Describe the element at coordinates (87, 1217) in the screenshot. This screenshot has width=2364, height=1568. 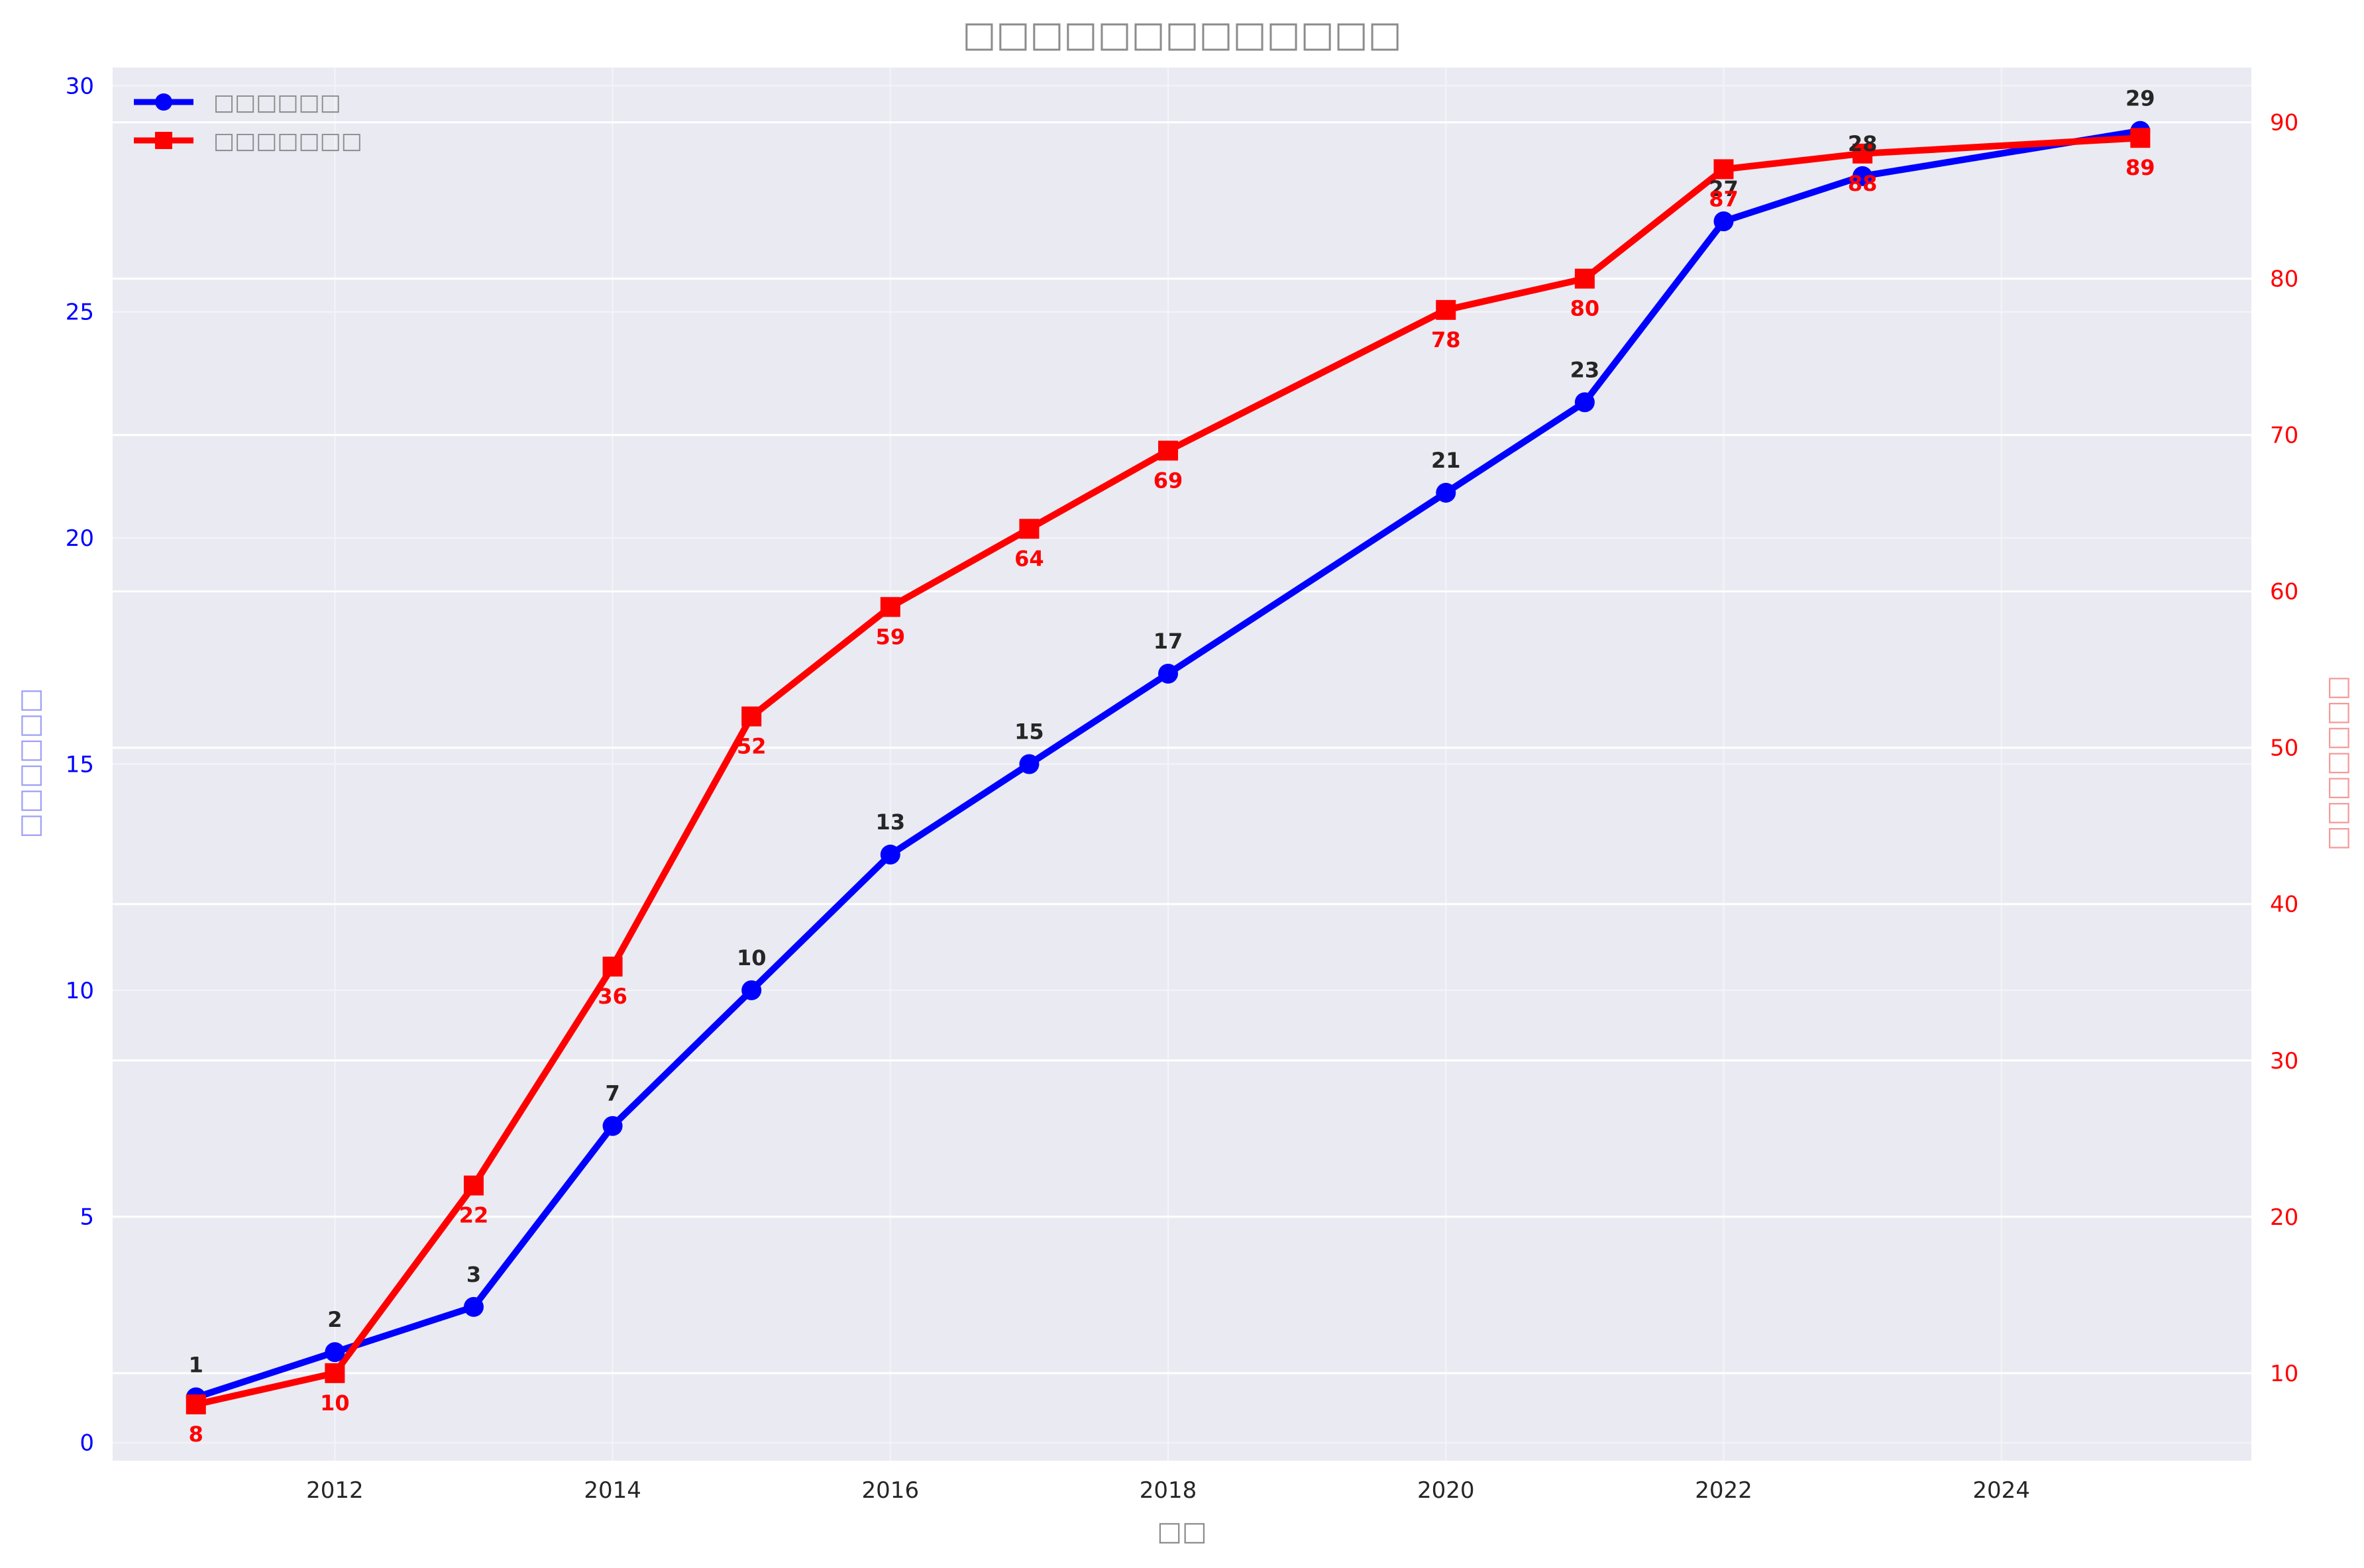
I see `y-left-tick-label: 5` at that location.